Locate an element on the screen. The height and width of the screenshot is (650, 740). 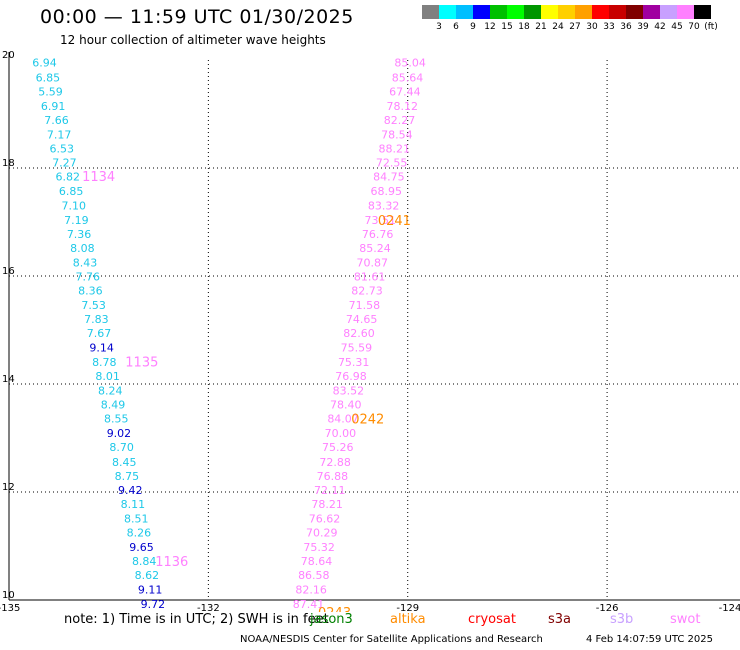
colorbar-label: 70 is located at coordinates (694, 27).